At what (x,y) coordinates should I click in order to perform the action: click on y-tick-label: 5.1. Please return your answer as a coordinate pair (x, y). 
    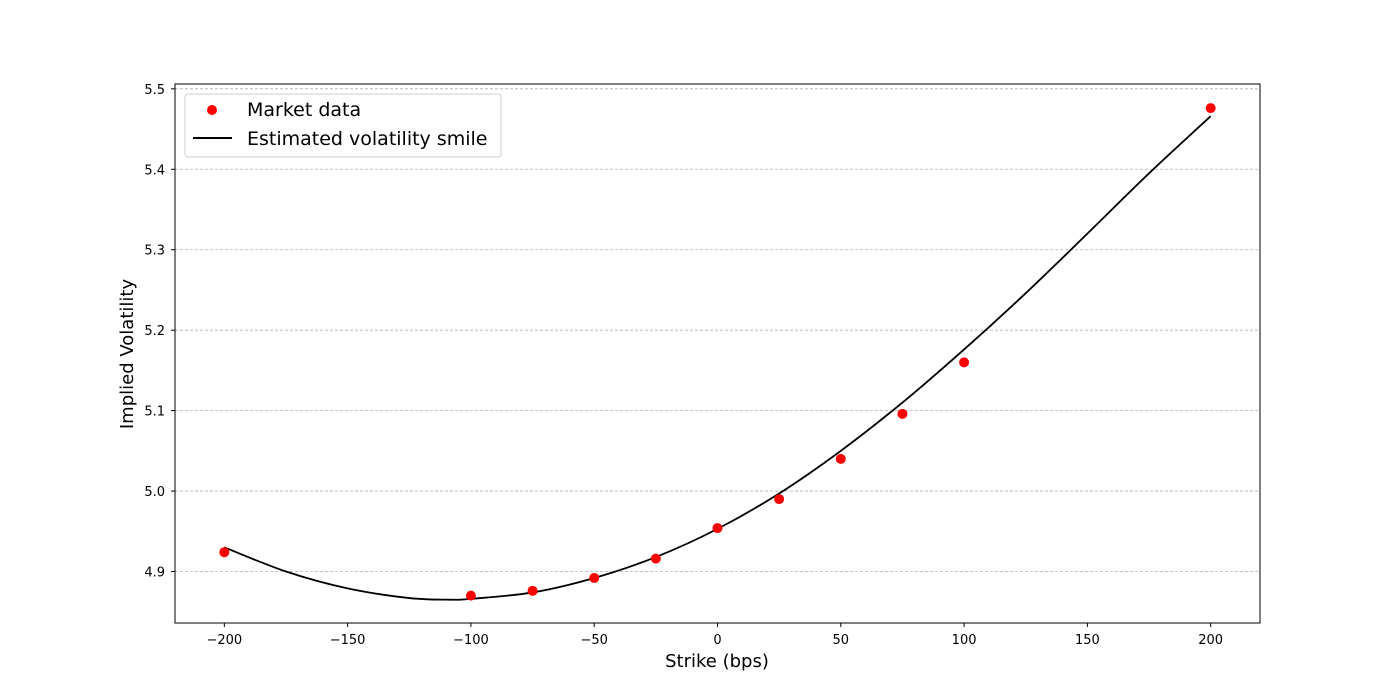
    Looking at the image, I should click on (154, 412).